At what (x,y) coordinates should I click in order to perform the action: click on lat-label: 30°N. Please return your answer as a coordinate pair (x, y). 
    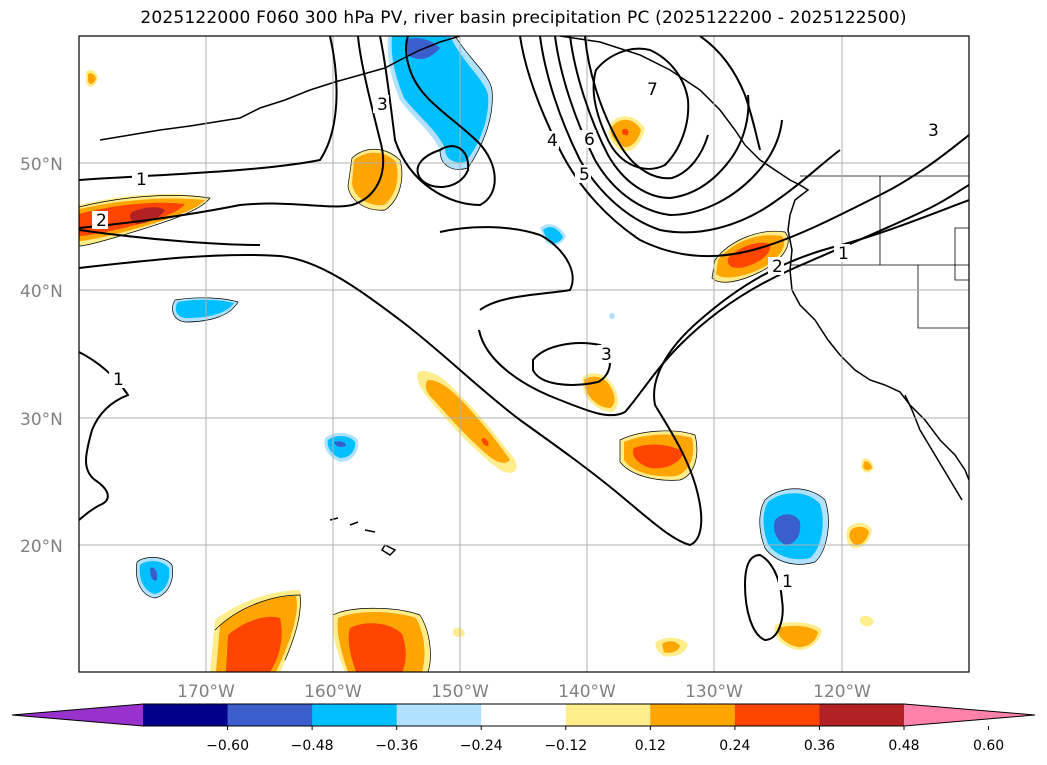
    Looking at the image, I should click on (41, 420).